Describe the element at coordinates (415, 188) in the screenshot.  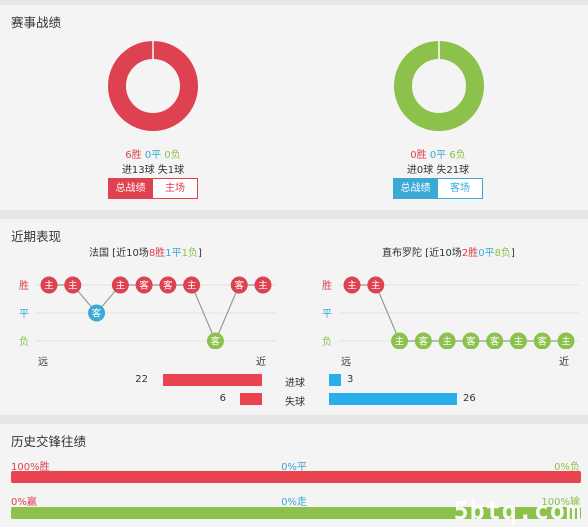
I see `right-total-tab: 总战绩` at that location.